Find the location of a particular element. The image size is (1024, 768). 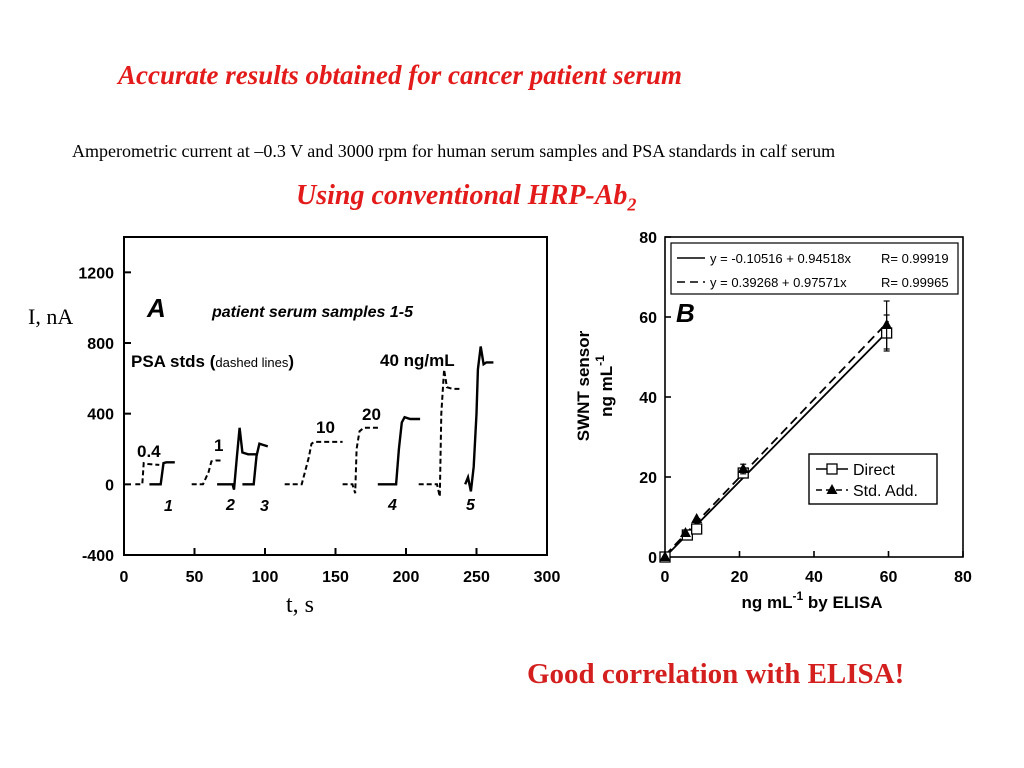

slide-subtitle: Using conventional HRP-Ab2 is located at coordinates (466, 198).